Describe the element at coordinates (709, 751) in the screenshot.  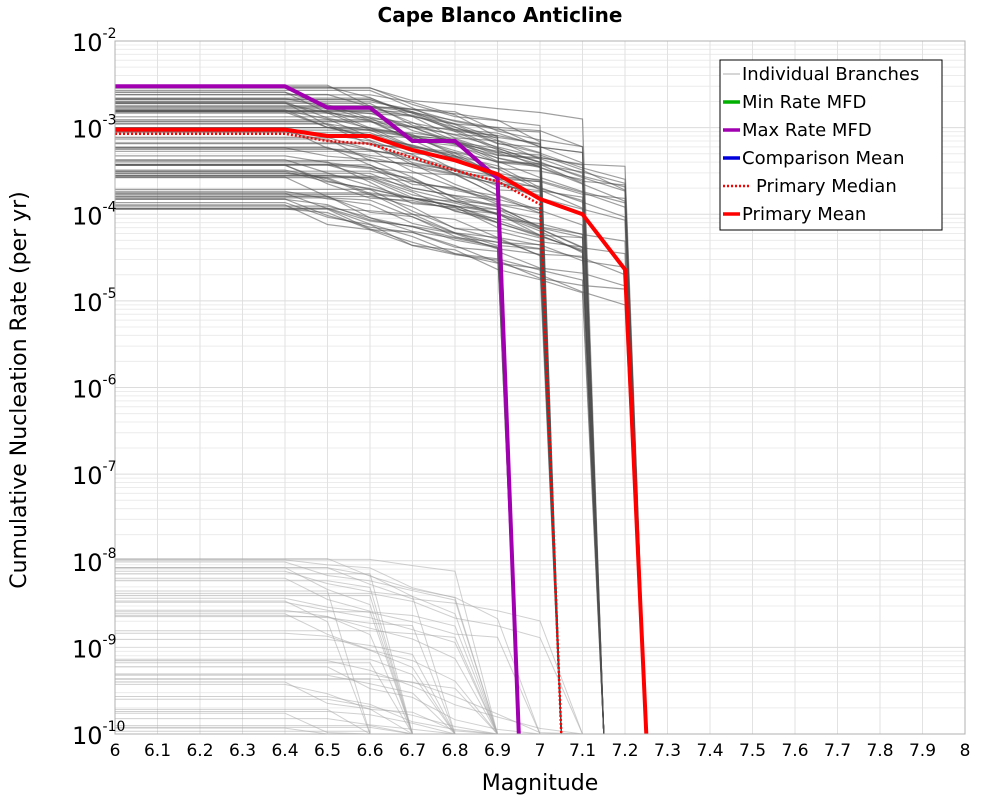
I see `x-tick-label: 7.4` at that location.